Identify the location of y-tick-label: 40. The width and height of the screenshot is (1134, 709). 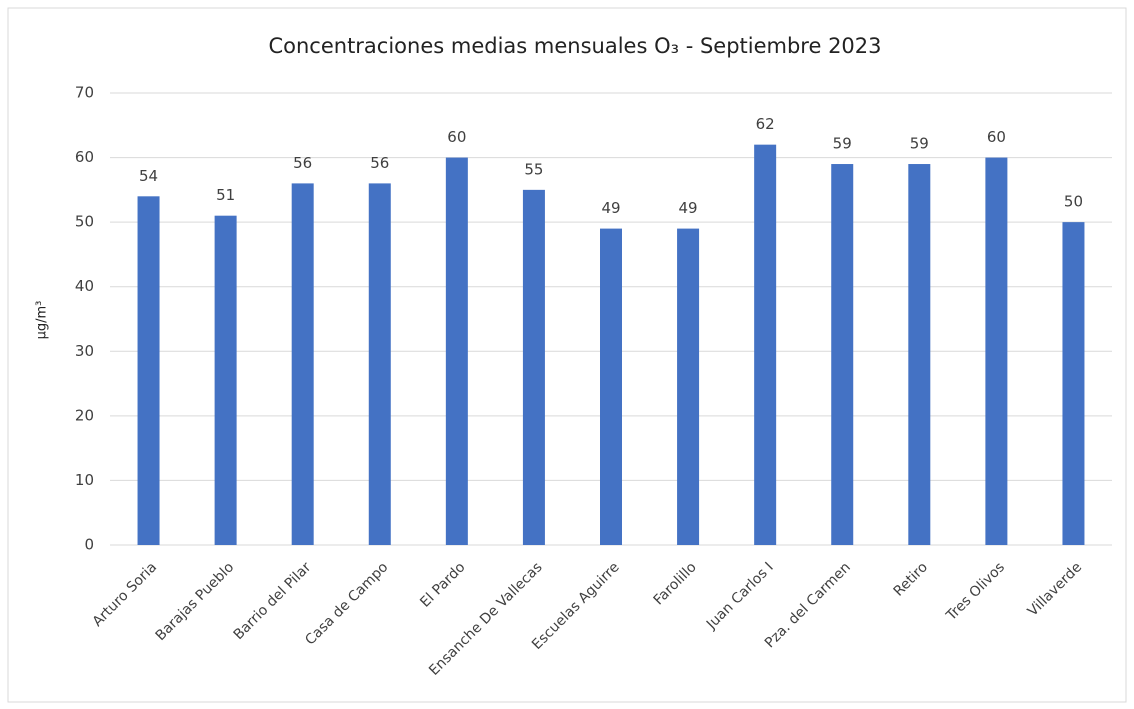
(84, 286).